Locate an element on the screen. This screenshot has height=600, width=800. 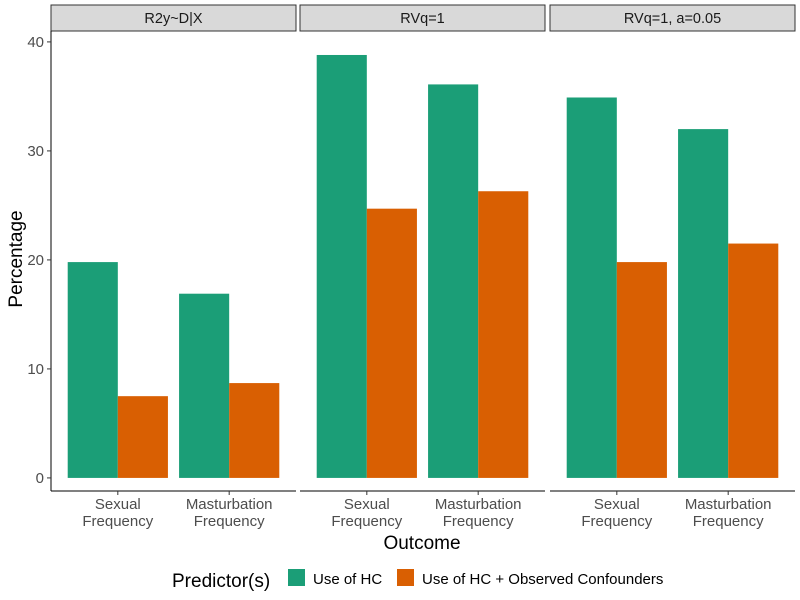
y-tick-label: 20 is located at coordinates (35, 260).